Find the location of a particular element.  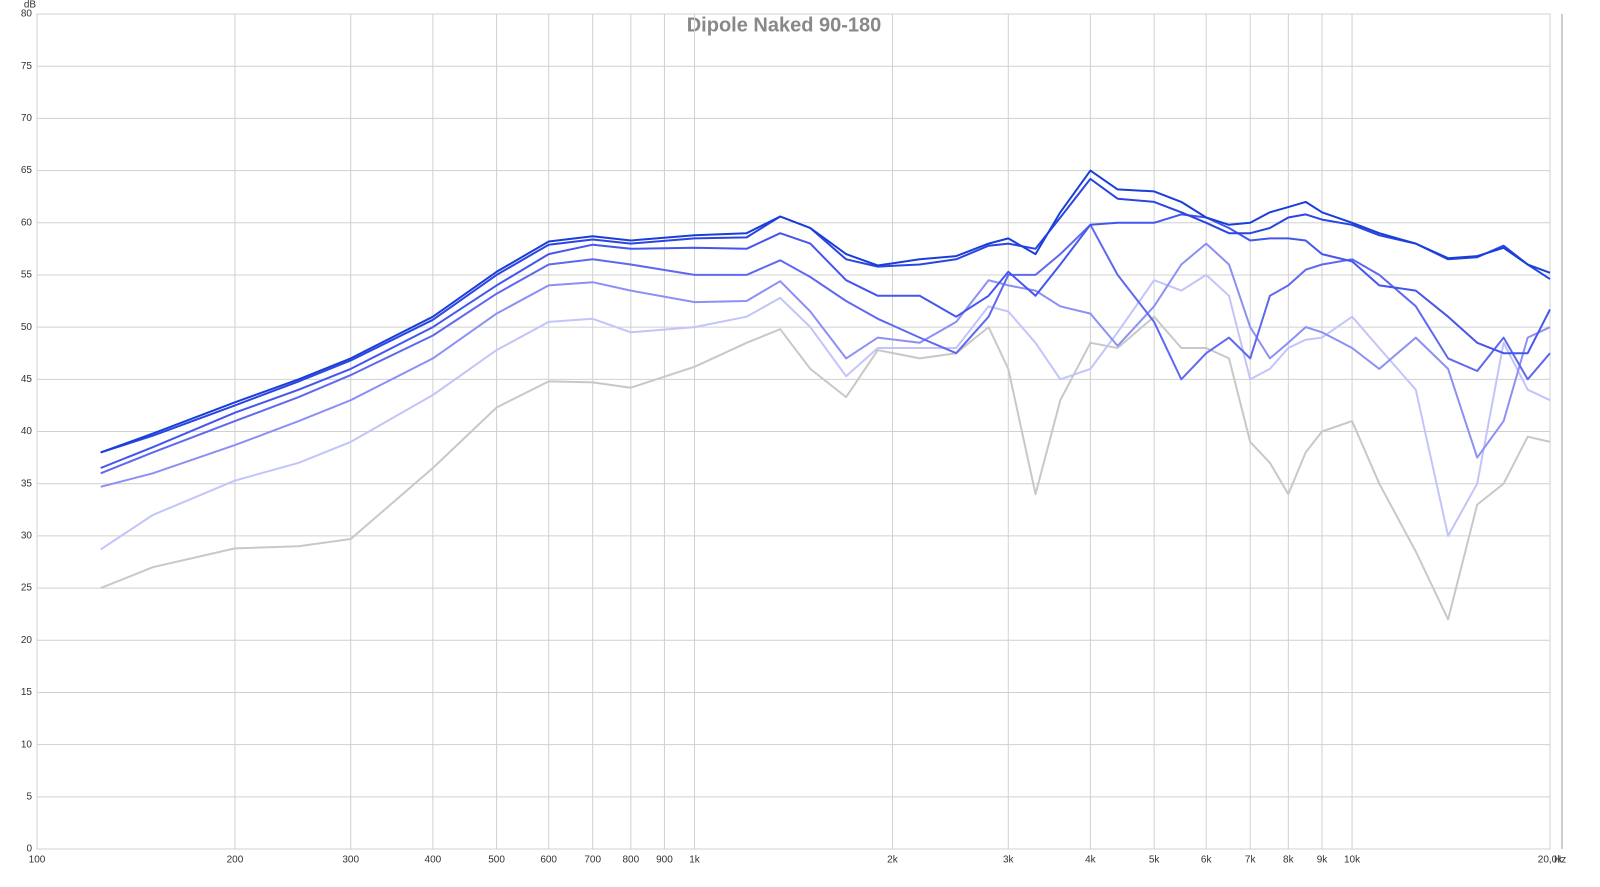

x-tick-label: 10k is located at coordinates (1352, 860).